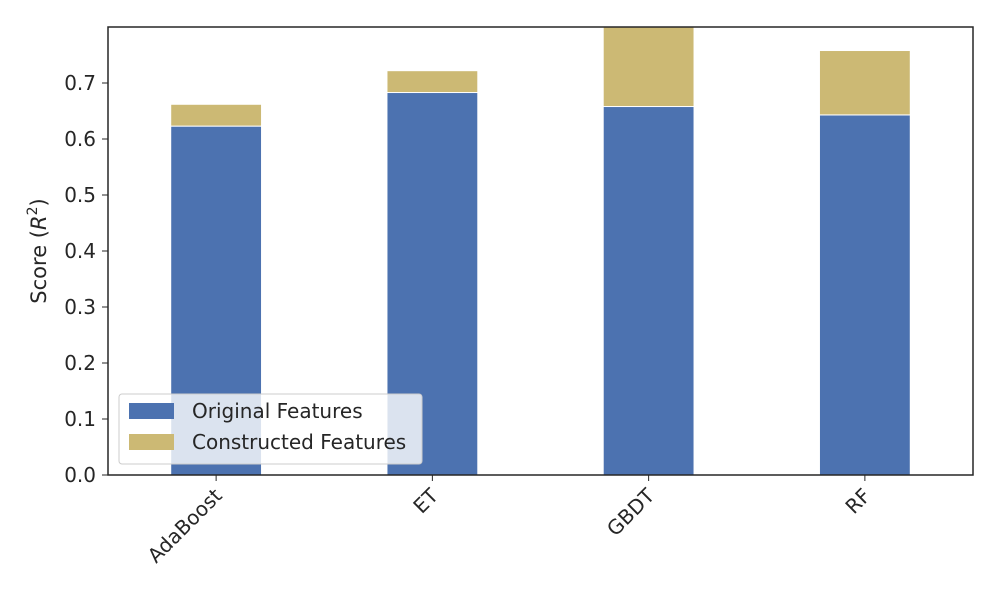  Describe the element at coordinates (80, 195) in the screenshot. I see `y-tick-label: 0.5` at that location.